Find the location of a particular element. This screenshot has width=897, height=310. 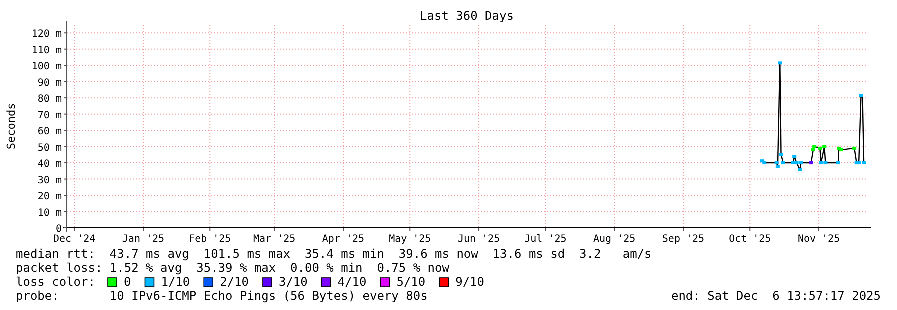

legend-title: loss color: is located at coordinates (56, 282).